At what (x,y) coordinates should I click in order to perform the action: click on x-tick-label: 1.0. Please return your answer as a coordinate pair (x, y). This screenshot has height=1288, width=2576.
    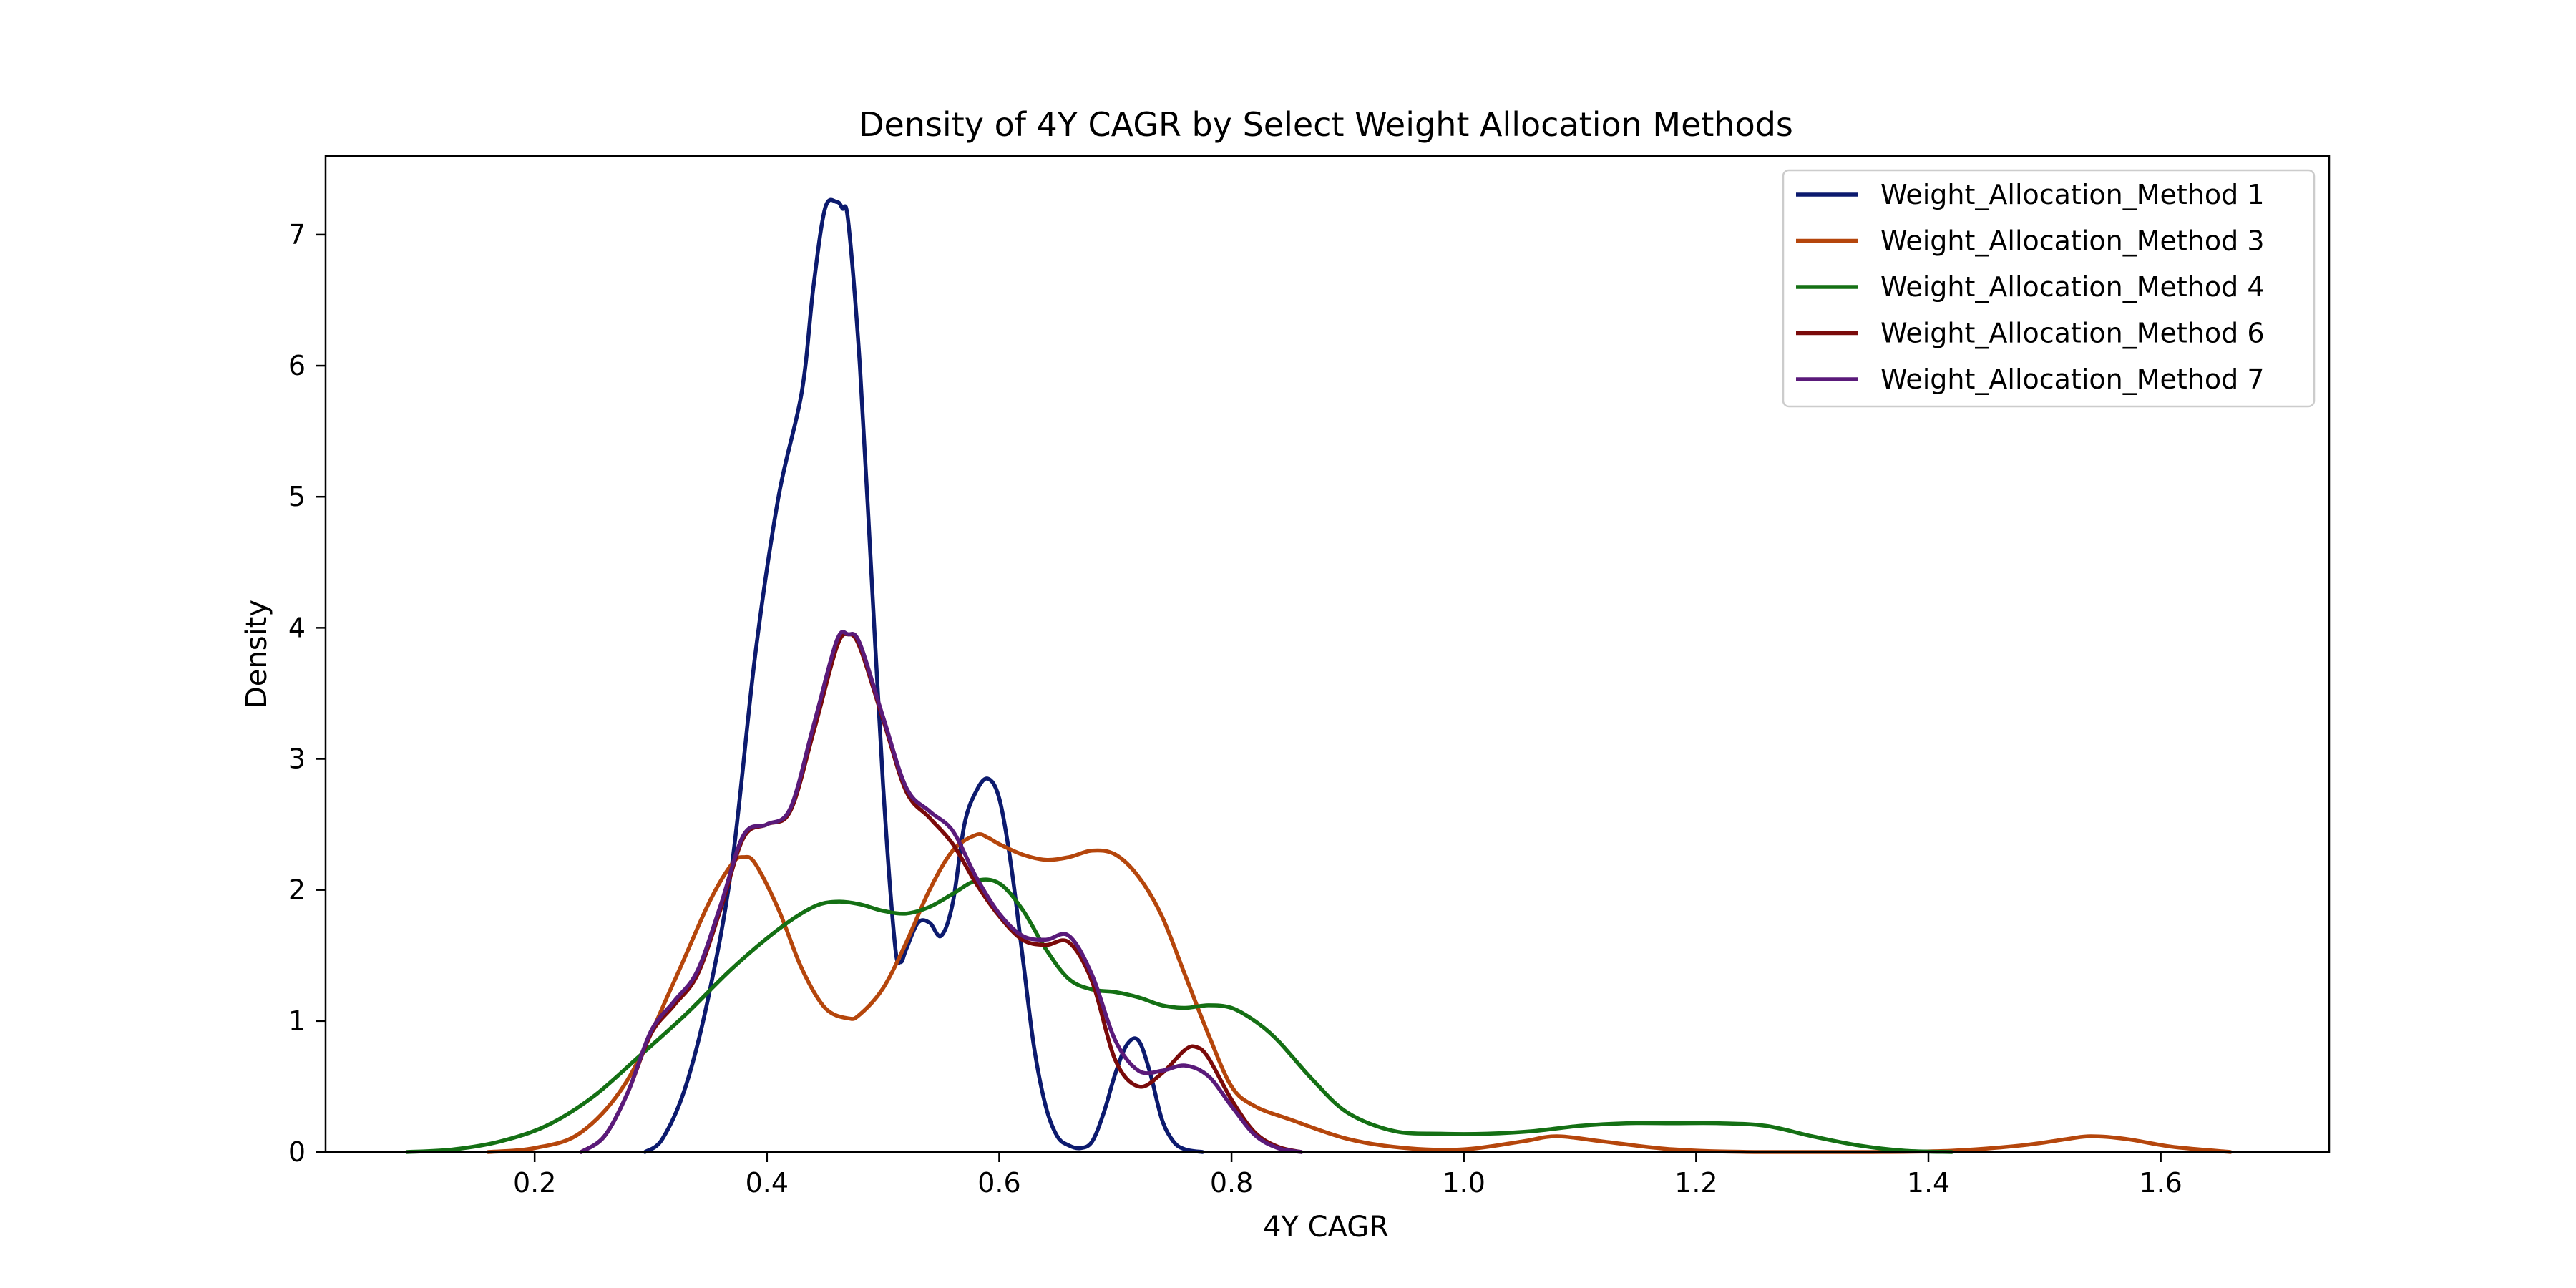
    Looking at the image, I should click on (1464, 1183).